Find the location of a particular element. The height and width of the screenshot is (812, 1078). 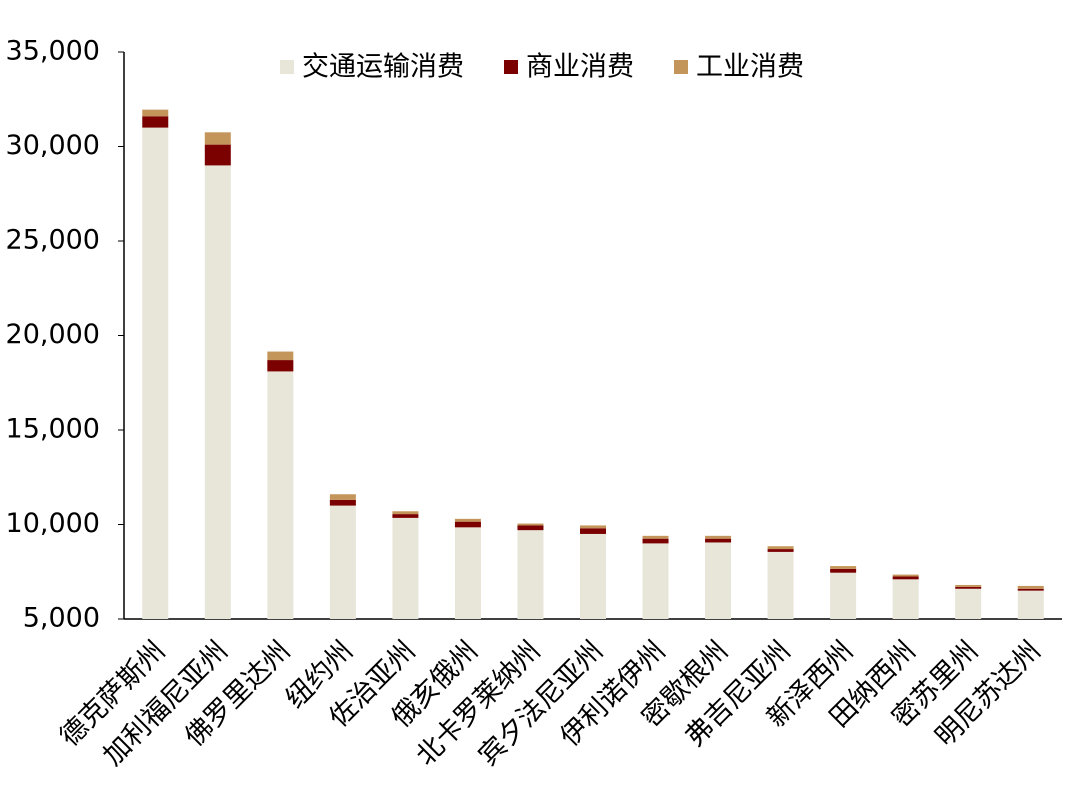

legend-label: 商业消费 is located at coordinates (580, 67).